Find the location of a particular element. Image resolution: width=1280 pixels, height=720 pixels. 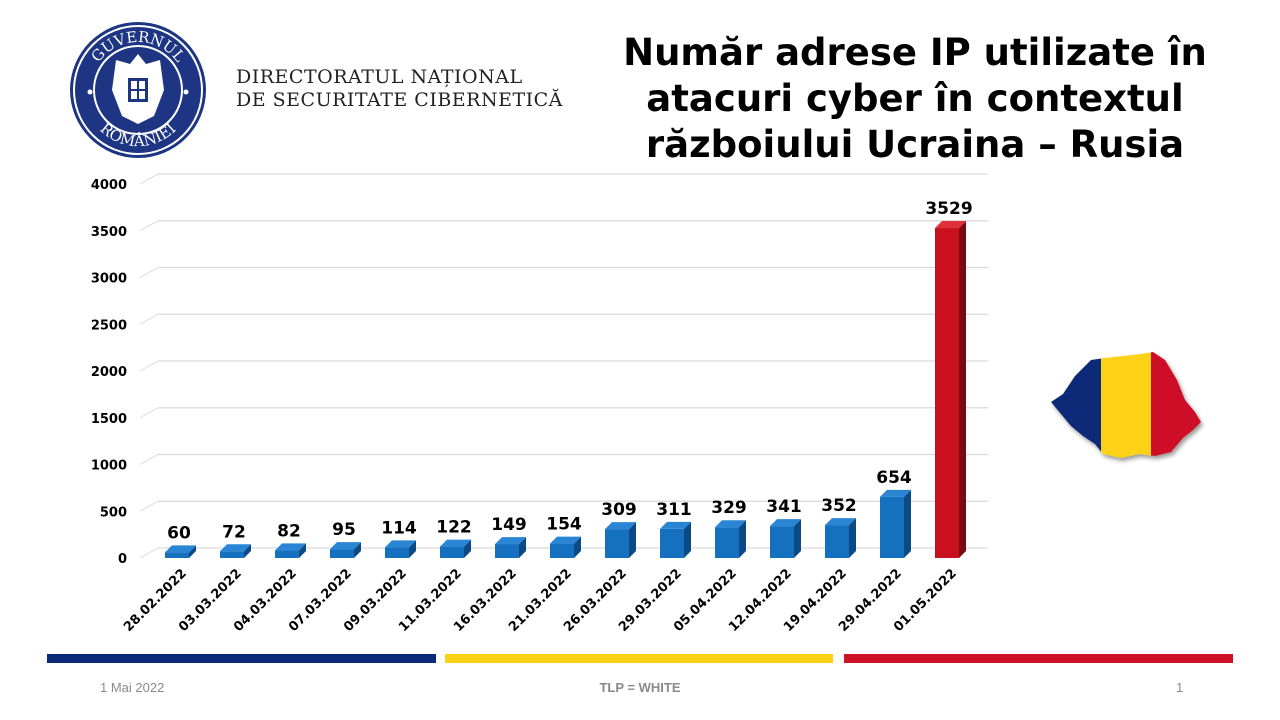

data-label: 341 is located at coordinates (784, 507).